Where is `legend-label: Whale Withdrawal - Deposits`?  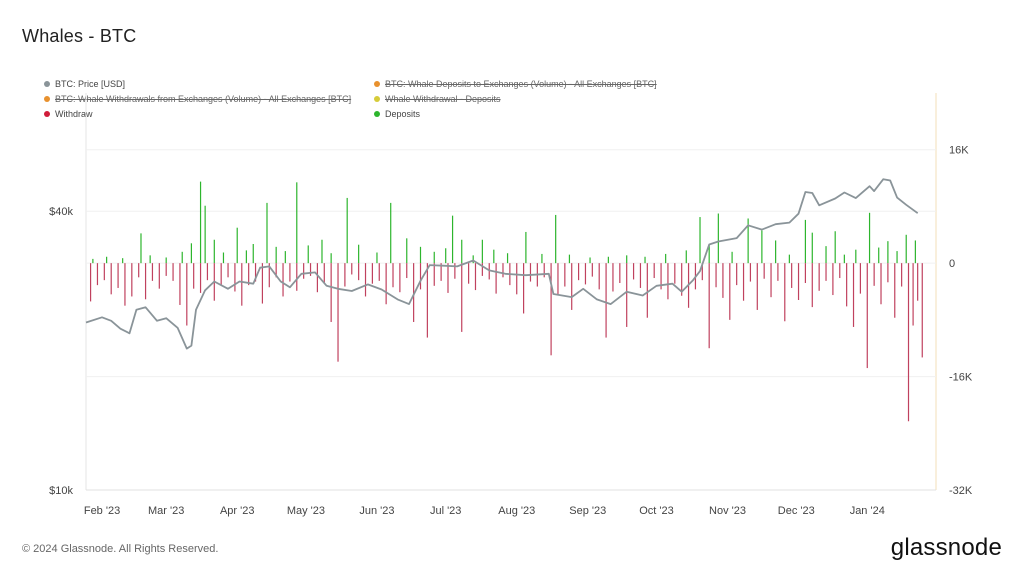
legend-label: Whale Withdrawal - Deposits is located at coordinates (443, 99).